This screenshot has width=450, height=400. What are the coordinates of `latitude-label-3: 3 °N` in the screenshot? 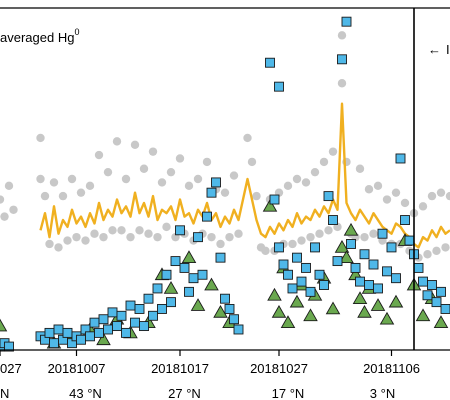 It's located at (382, 393).